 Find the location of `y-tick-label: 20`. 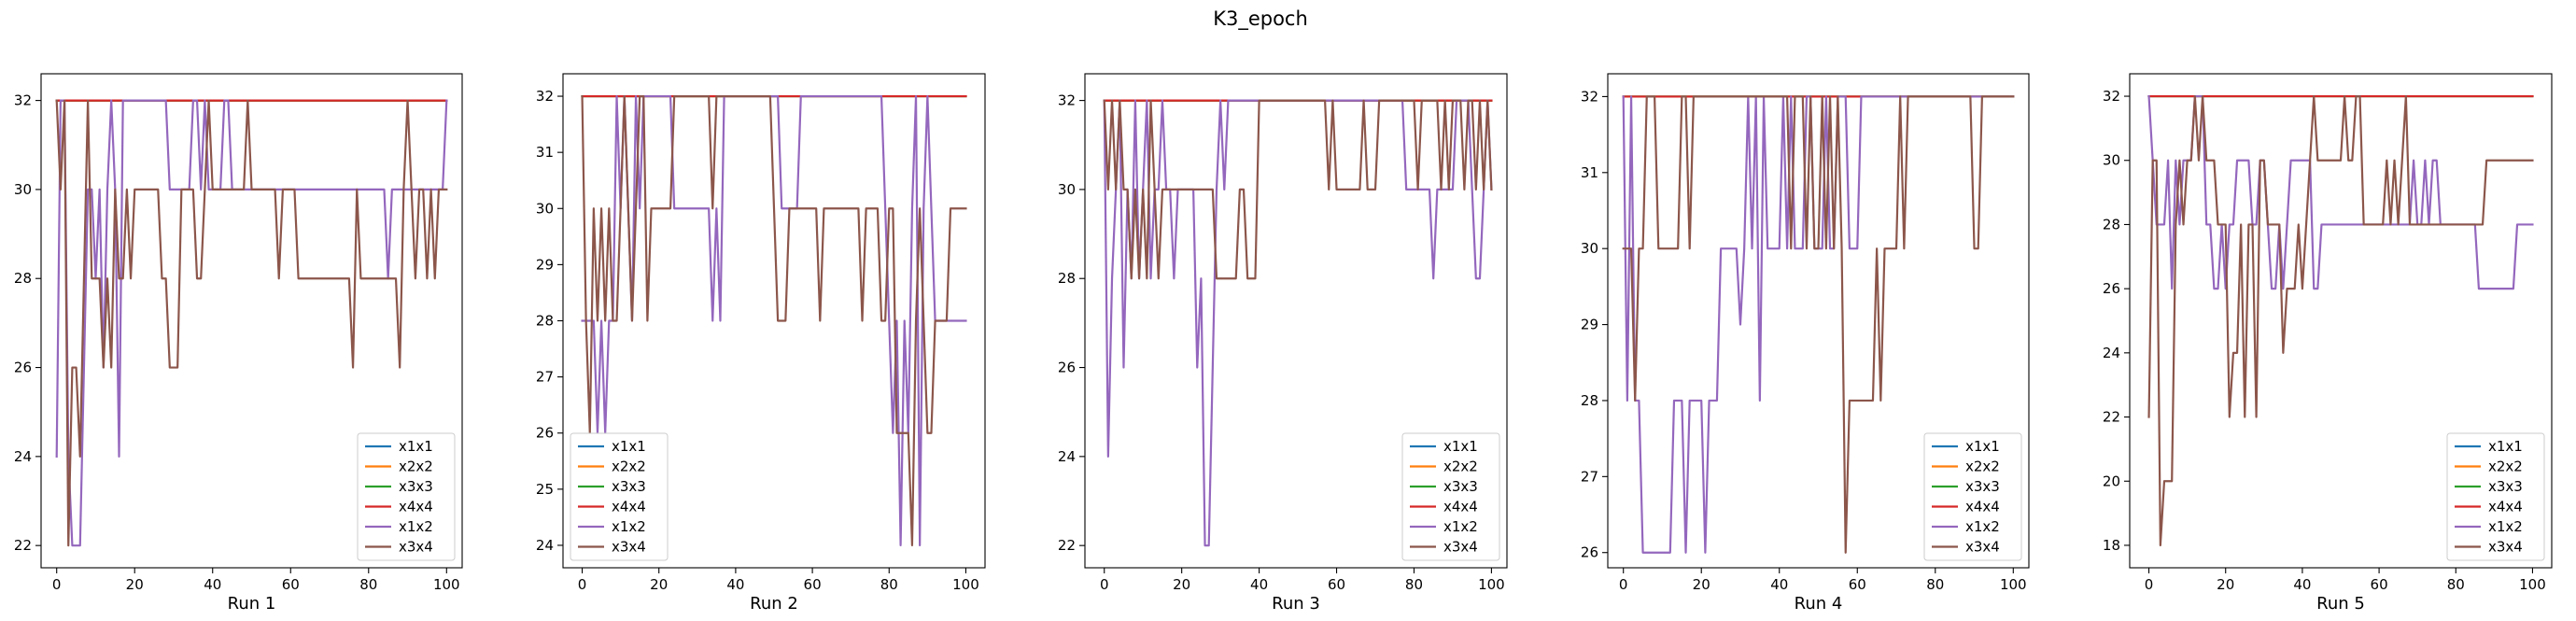

y-tick-label: 20 is located at coordinates (2111, 481).